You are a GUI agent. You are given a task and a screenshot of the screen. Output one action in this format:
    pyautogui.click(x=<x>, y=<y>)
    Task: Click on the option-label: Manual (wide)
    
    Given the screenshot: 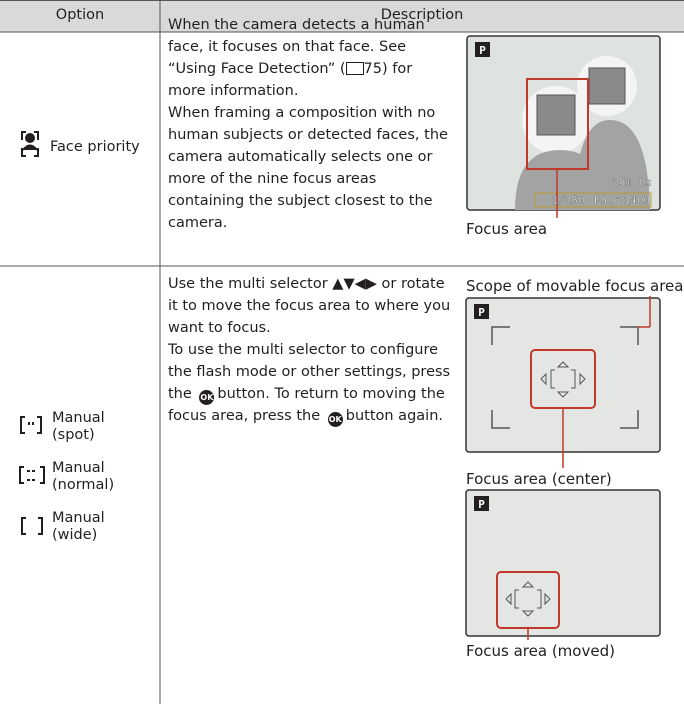 What is the action you would take?
    pyautogui.click(x=78, y=527)
    